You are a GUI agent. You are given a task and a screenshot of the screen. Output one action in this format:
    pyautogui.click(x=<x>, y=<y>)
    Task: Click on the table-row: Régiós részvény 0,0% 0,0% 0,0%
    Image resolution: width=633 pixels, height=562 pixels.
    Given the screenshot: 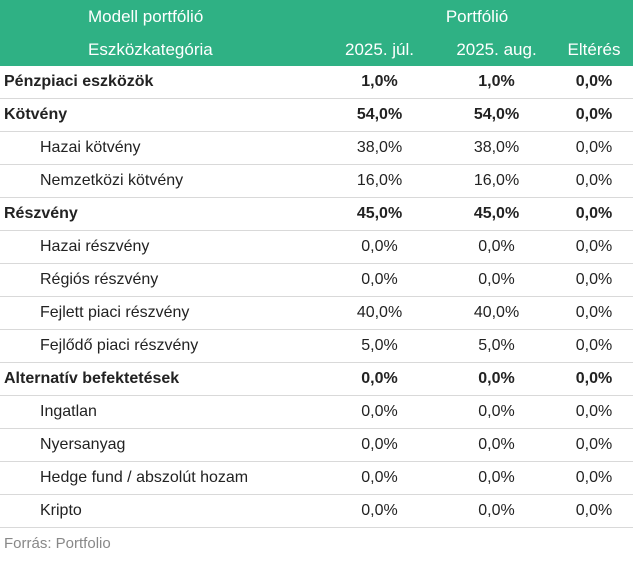 What is the action you would take?
    pyautogui.click(x=316, y=280)
    